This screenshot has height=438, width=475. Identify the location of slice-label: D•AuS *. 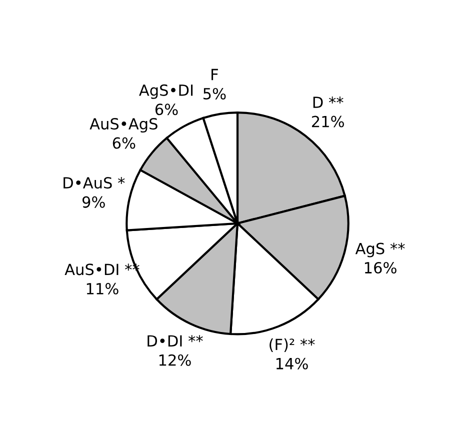
(94, 183).